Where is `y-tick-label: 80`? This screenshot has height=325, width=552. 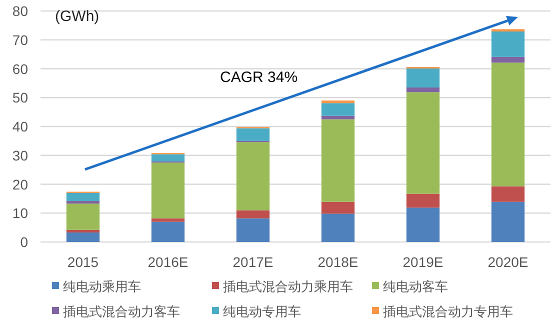
y-tick-label: 80 is located at coordinates (20, 11).